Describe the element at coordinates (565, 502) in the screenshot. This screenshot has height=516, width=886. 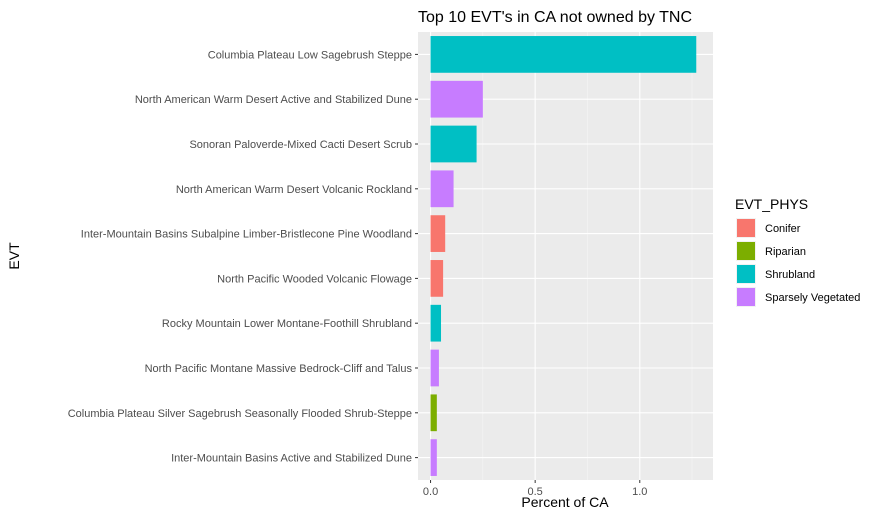
I see `x-axis-title: Percent of CA` at that location.